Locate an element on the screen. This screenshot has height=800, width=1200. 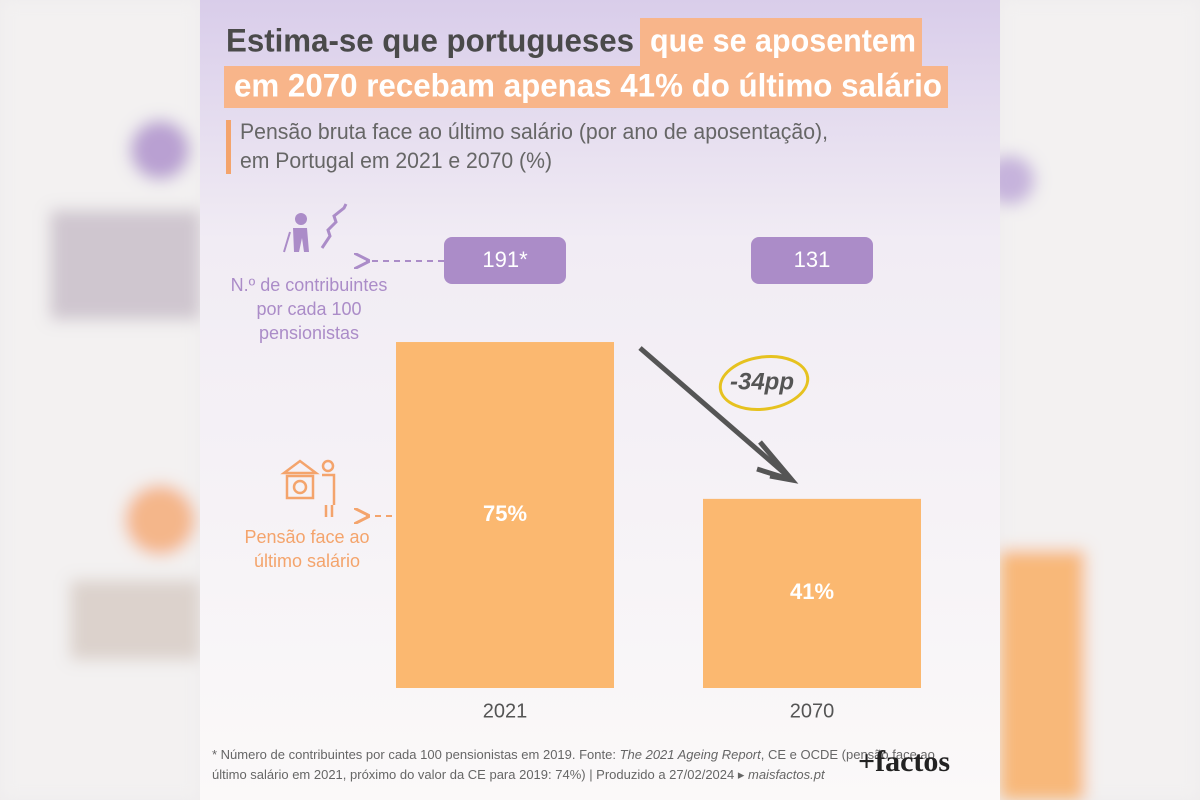
x-tick-label: 2070 is located at coordinates (812, 711).